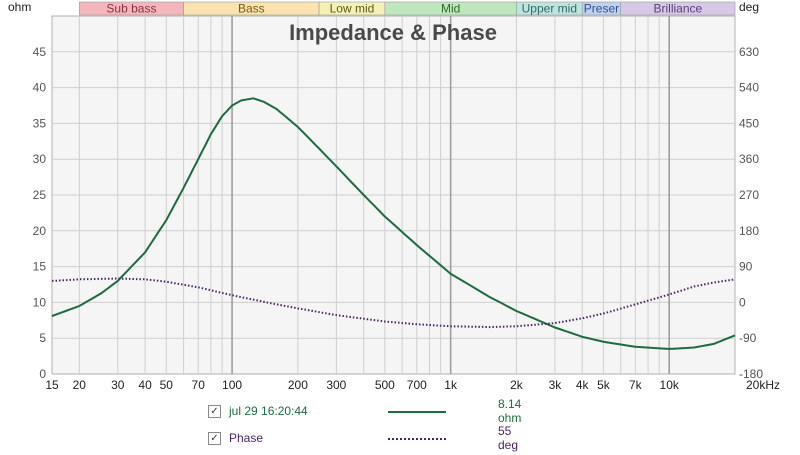 The image size is (800, 455). What do you see at coordinates (118, 385) in the screenshot?
I see `x-tick-2: 30` at bounding box center [118, 385].